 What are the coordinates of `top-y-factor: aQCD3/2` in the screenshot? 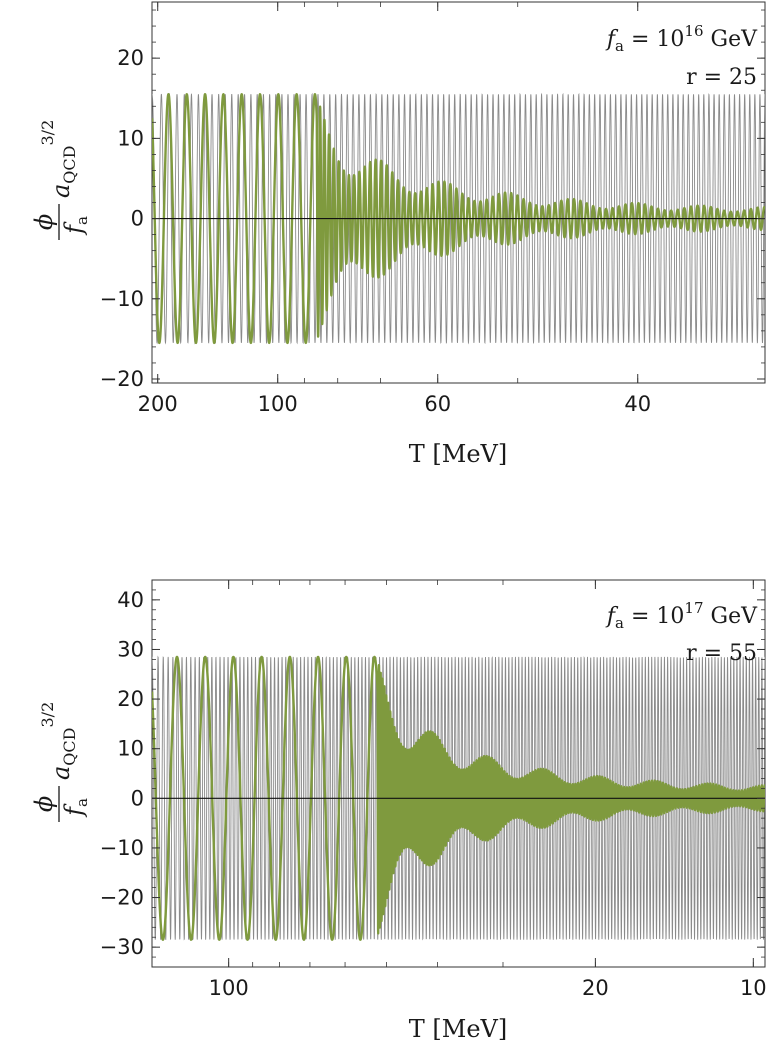 It's located at (58, 159).